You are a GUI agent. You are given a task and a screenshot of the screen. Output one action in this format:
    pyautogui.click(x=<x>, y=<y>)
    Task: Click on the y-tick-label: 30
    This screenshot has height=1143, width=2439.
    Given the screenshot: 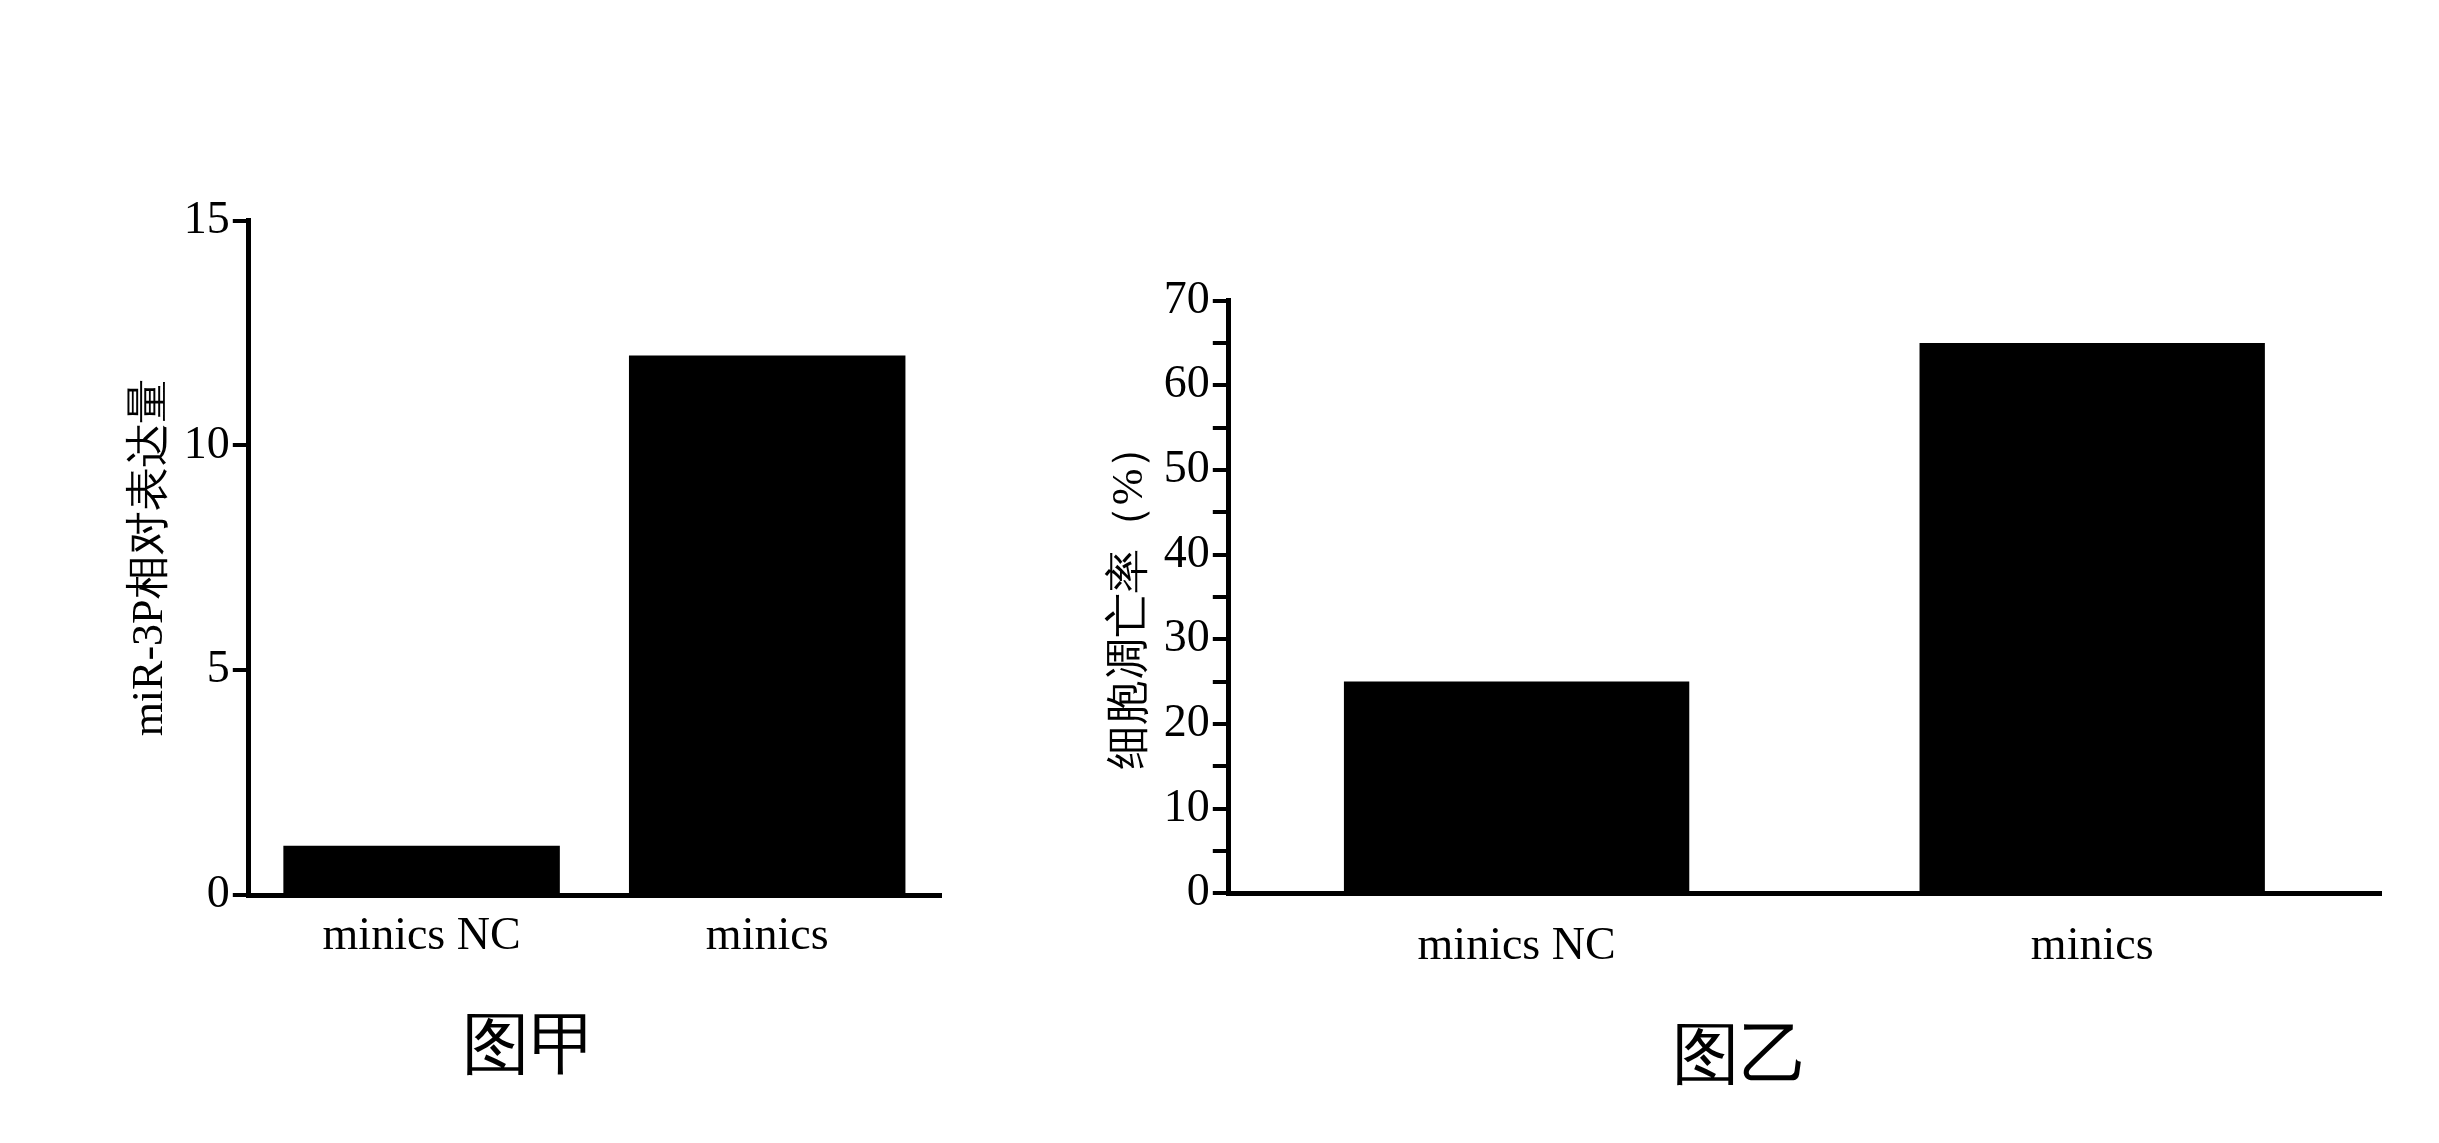 What is the action you would take?
    pyautogui.click(x=1186, y=636)
    